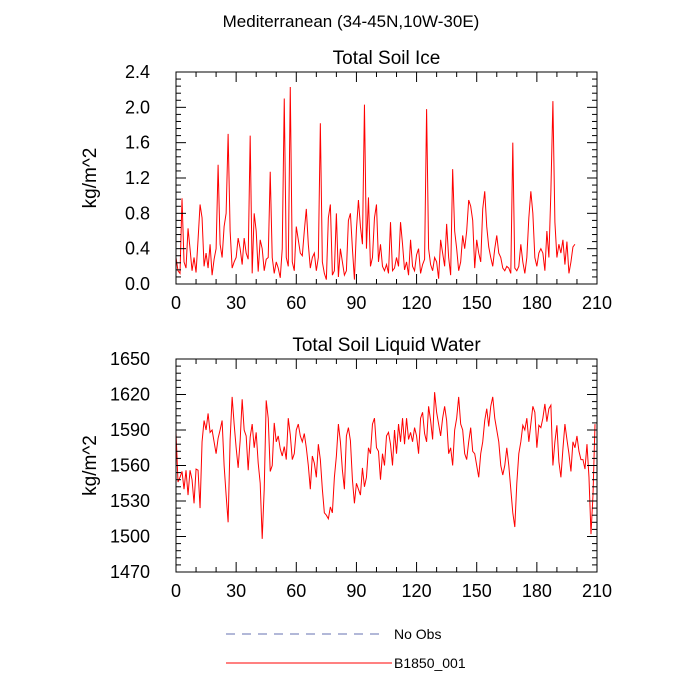  Describe the element at coordinates (387, 58) in the screenshot. I see `total-soil-ice-title: Total Soil Ice` at that location.